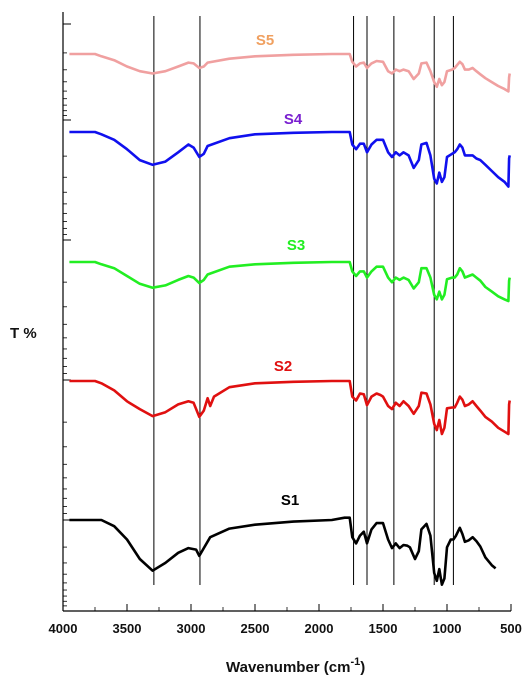 The height and width of the screenshot is (684, 527). I want to click on y-axis-label: T %, so click(23, 333).